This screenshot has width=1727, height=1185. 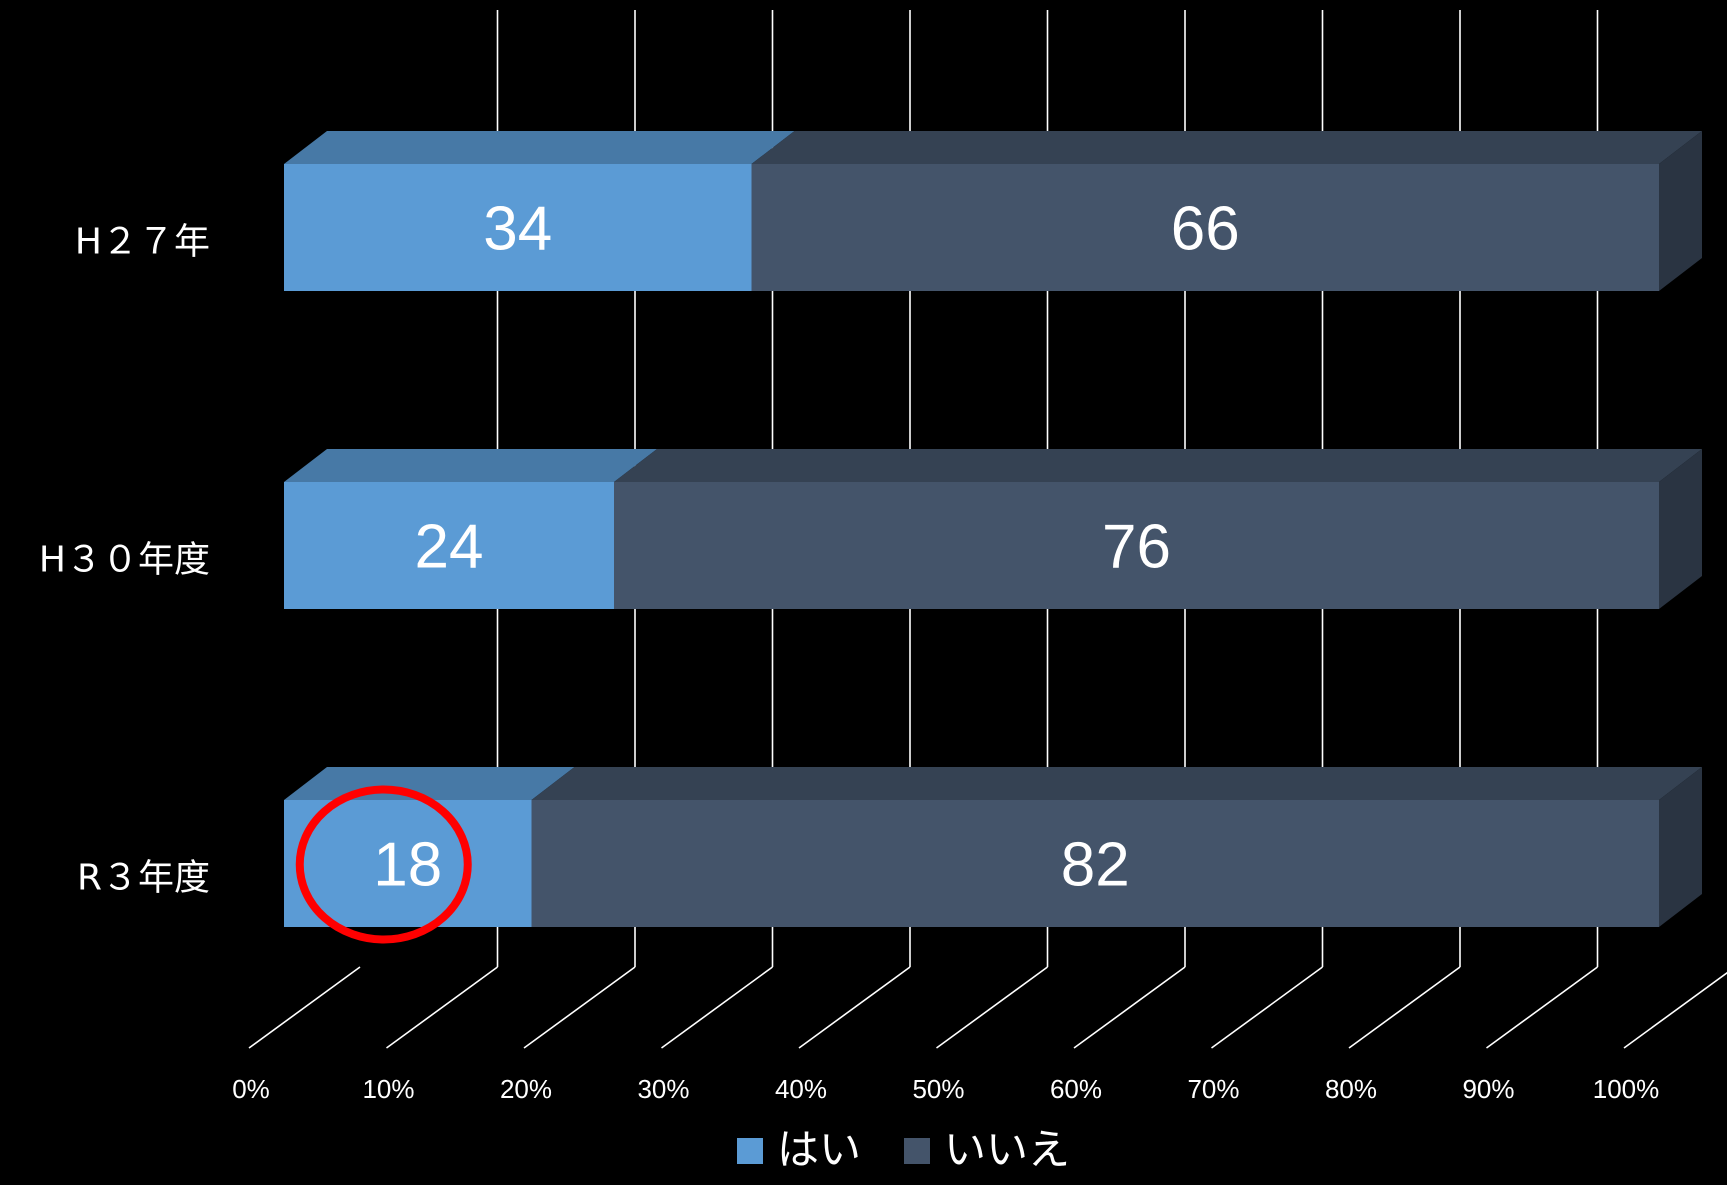 I want to click on category-label: R３年度, so click(x=143, y=878).